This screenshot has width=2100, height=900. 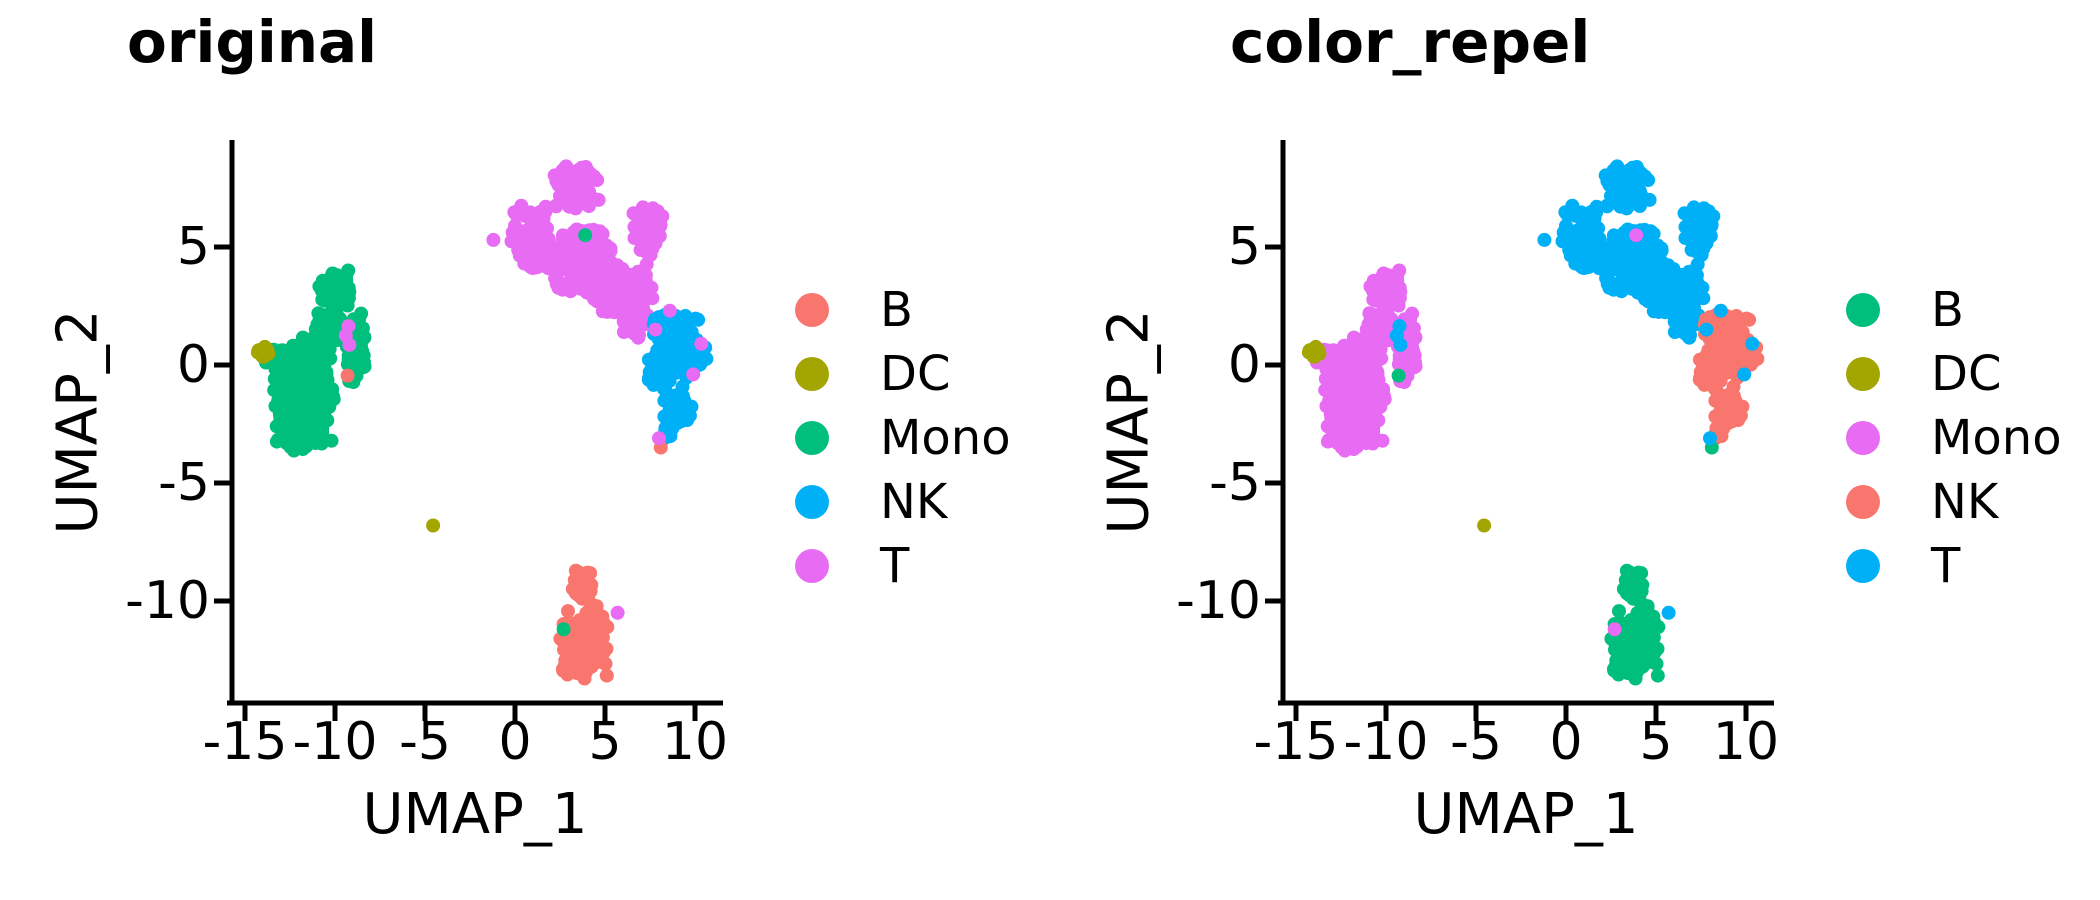 I want to click on x-axis-label-left: UMAP_1, so click(x=475, y=814).